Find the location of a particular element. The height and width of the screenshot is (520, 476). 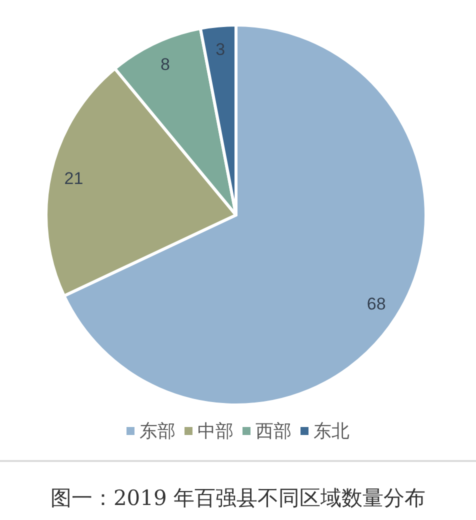

legend-label: 中部 is located at coordinates (216, 431).